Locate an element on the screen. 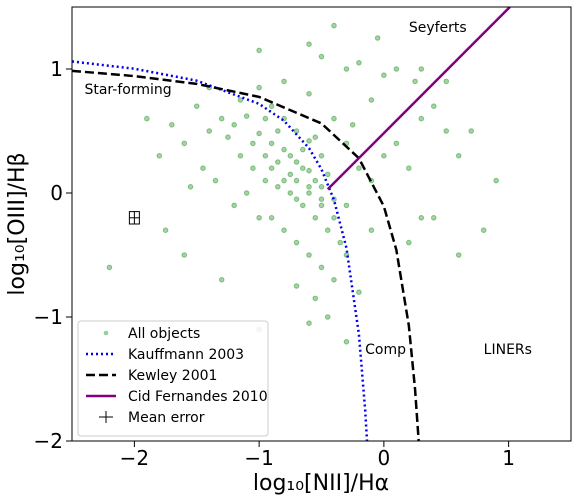  legend-label: Cid Fernandes 2010 is located at coordinates (198, 397).